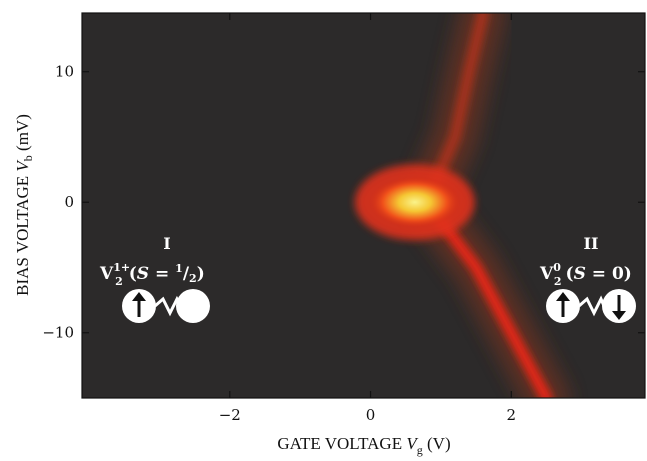 The image size is (647, 461). Describe the element at coordinates (363, 445) in the screenshot. I see `x-axis-label: GATE VOLTAGE Vg (V)` at that location.